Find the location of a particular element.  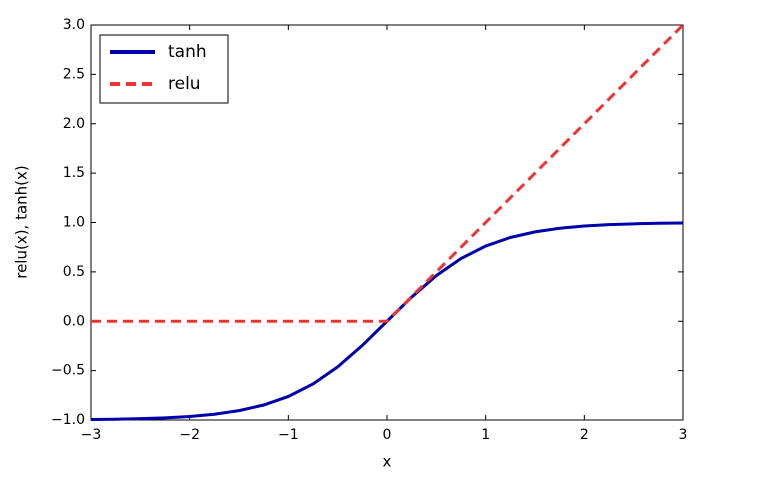

legend-box is located at coordinates (164, 69).